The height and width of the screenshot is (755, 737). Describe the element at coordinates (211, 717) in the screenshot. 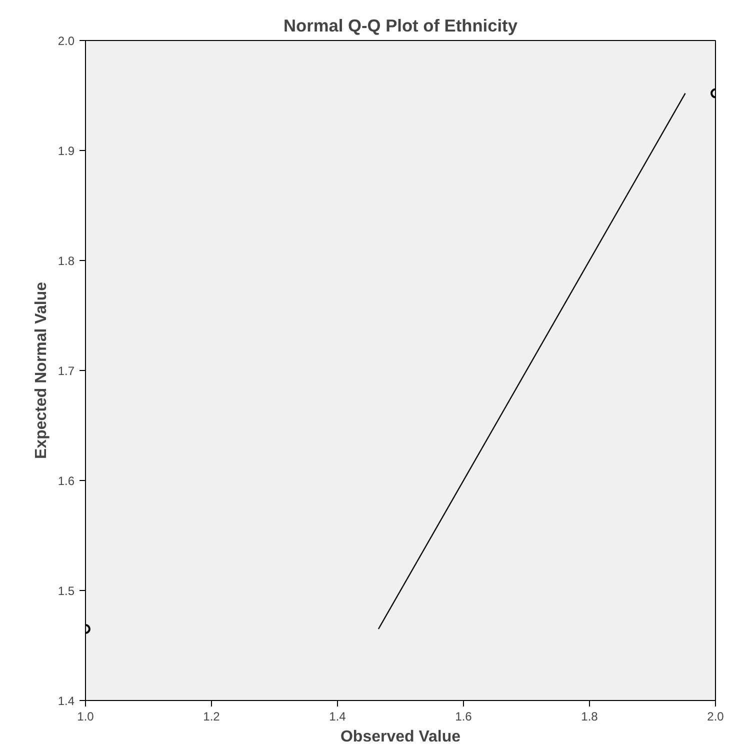

I see `x-tick-label: 1.2` at that location.